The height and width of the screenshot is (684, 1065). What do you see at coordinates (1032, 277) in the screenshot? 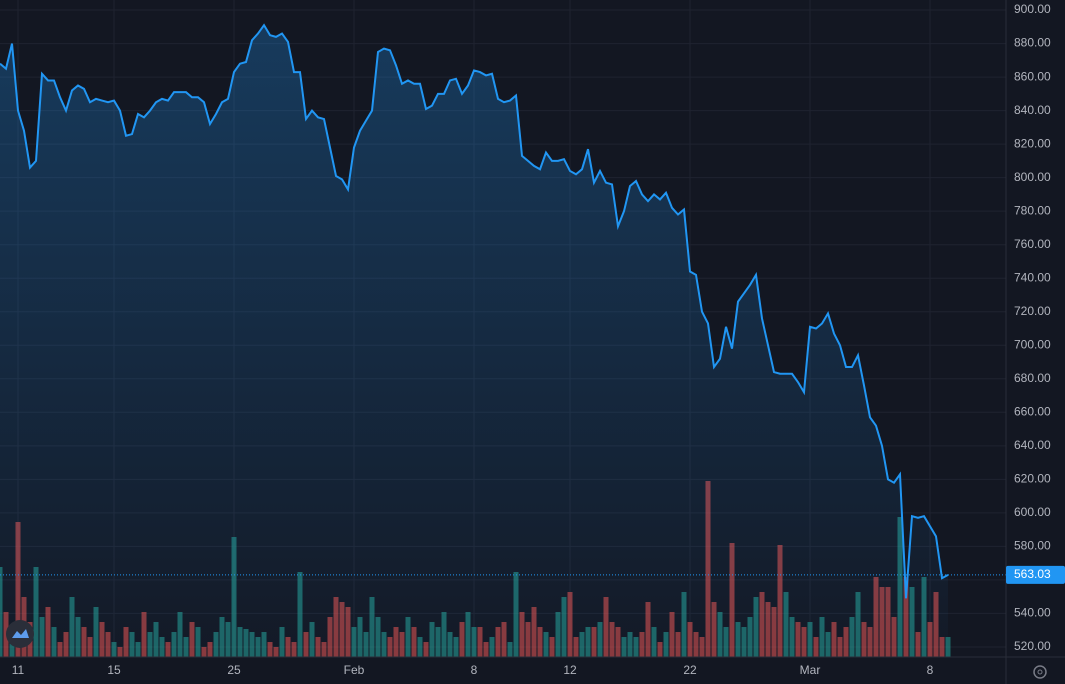
I see `y-tick-label: 740.00` at bounding box center [1032, 277].